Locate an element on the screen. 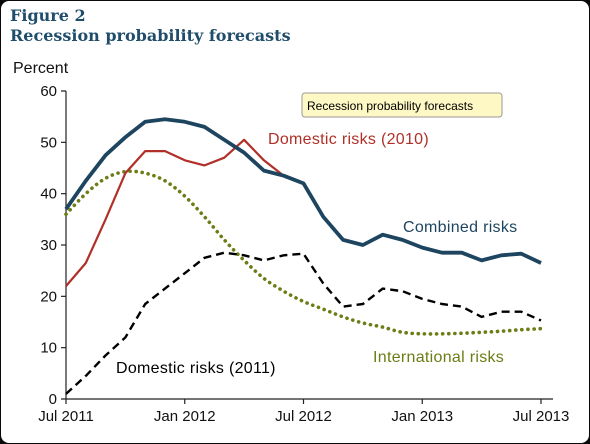  label-international: International risks is located at coordinates (438, 357).